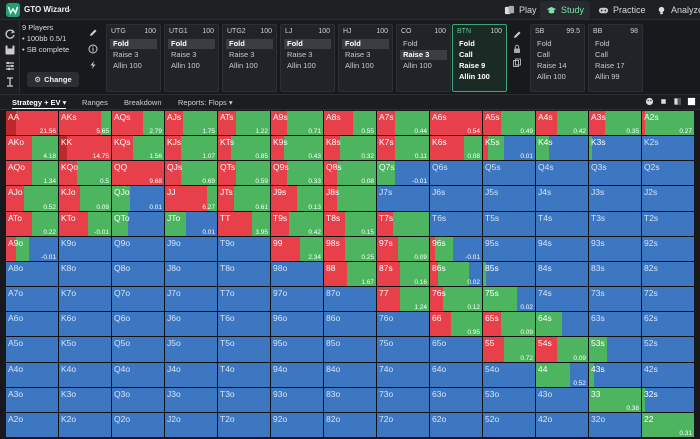 Image resolution: width=700 pixels, height=439 pixels. What do you see at coordinates (191, 349) in the screenshot?
I see `hand-cell: J5o` at bounding box center [191, 349].